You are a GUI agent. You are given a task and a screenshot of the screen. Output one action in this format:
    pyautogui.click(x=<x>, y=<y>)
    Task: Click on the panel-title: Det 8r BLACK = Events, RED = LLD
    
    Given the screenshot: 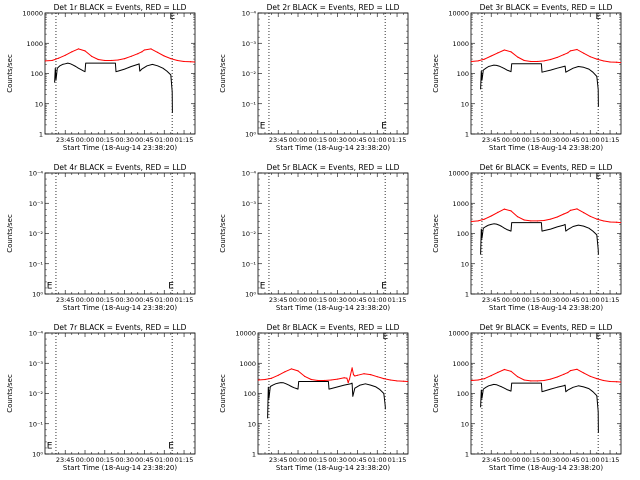 What is the action you would take?
    pyautogui.click(x=333, y=327)
    